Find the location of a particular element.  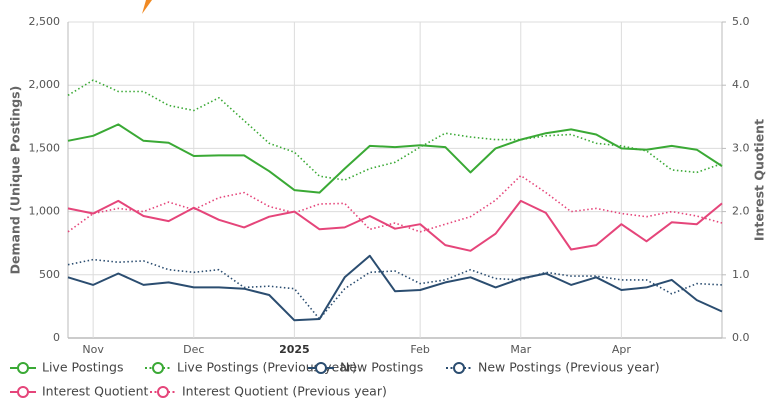

y-tick-label: 1,500 is located at coordinates (45, 147).